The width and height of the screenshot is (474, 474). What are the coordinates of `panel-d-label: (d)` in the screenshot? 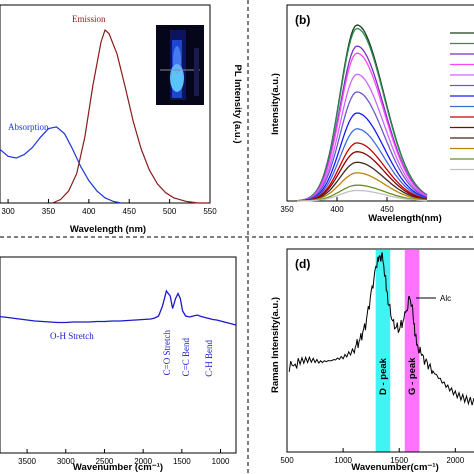 It's located at (302, 264).